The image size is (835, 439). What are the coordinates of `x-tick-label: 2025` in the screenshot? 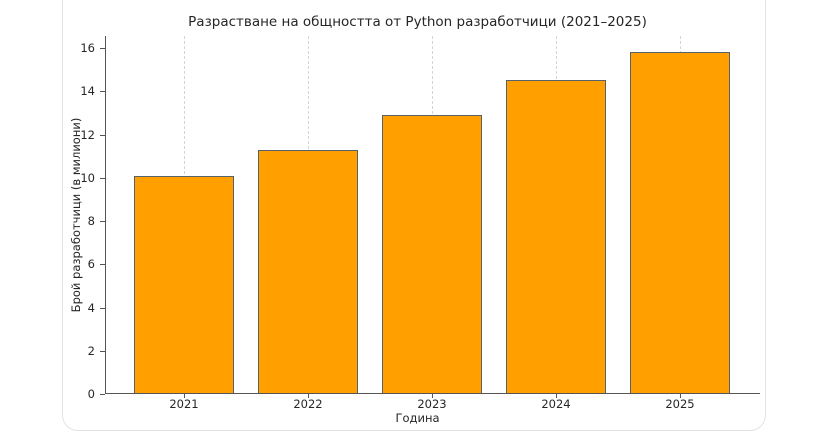 It's located at (680, 404).